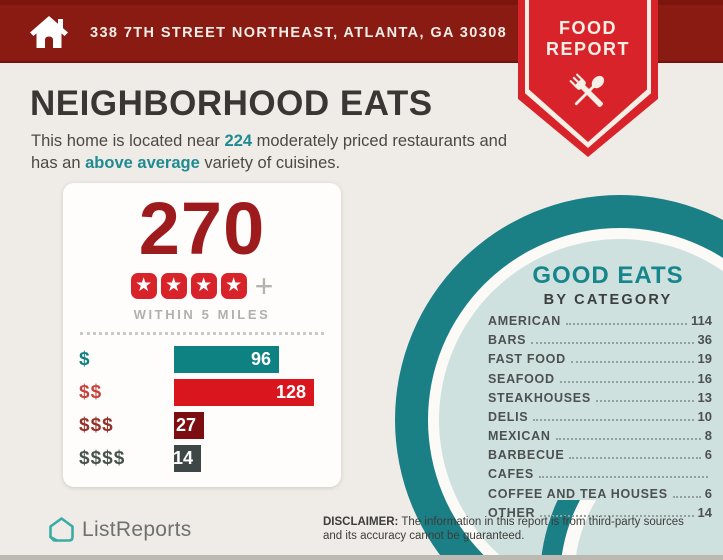 Image resolution: width=723 pixels, height=560 pixels. I want to click on category-row: CAFES, so click(600, 476).